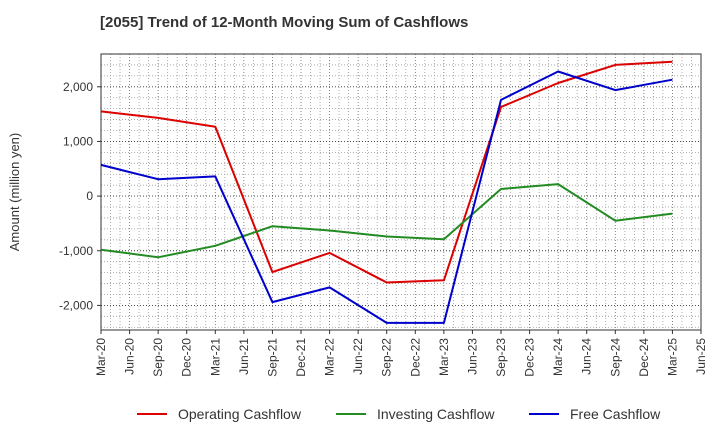 Image resolution: width=720 pixels, height=440 pixels. I want to click on legend-label: Investing Cashflow, so click(436, 414).